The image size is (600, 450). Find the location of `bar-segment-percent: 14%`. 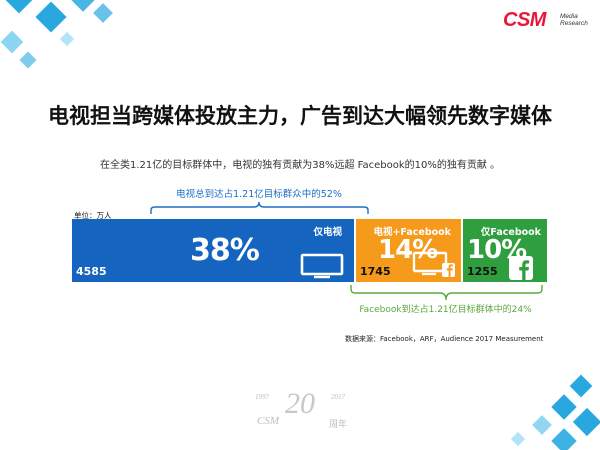

bar-segment-percent: 14% is located at coordinates (408, 250).